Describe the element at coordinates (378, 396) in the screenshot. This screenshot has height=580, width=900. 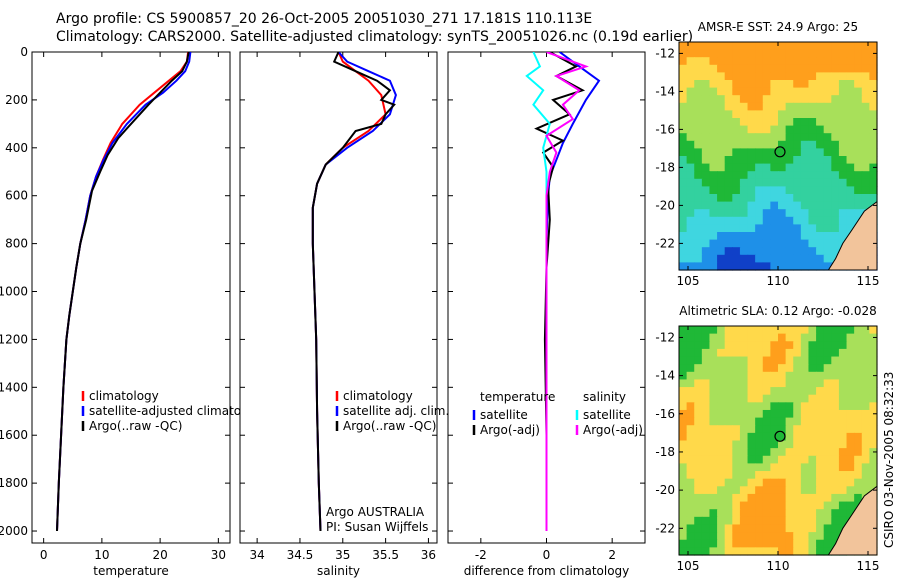
I see `salinity-legend-label: climatology` at that location.